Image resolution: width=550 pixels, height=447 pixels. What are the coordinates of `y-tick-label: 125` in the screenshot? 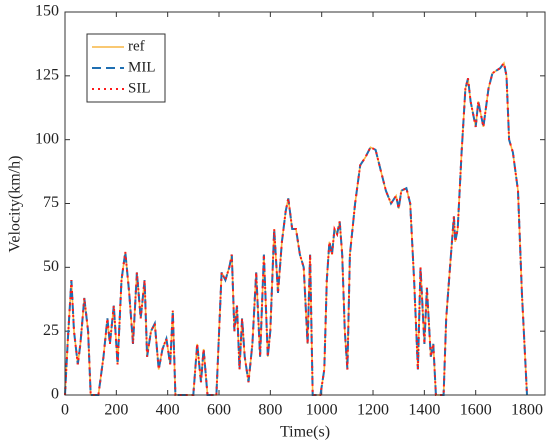 It's located at (47, 75).